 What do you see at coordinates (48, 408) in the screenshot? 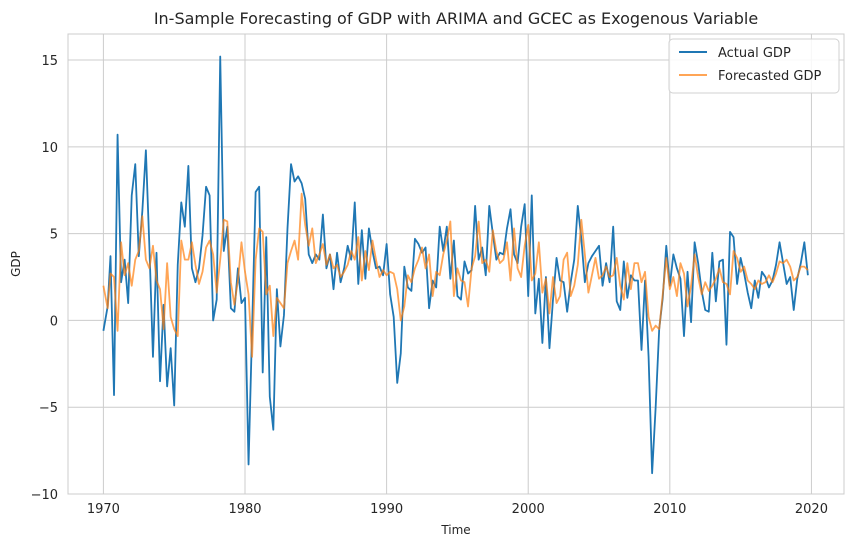
I see `y-tick-label-1: −5` at bounding box center [48, 408].